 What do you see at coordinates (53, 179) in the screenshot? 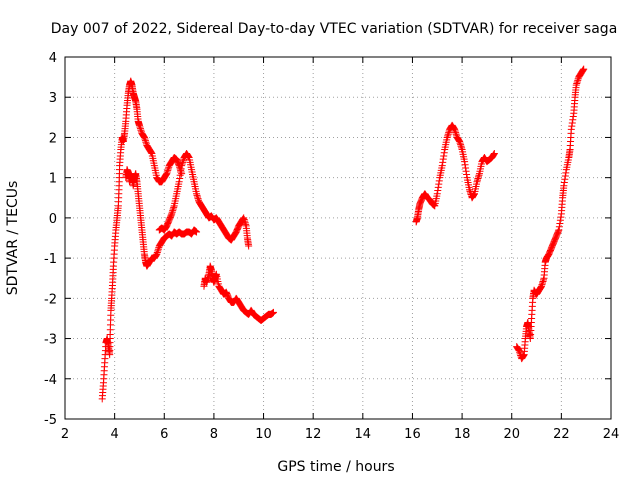
I see `y-tick-label: 1` at bounding box center [53, 179].